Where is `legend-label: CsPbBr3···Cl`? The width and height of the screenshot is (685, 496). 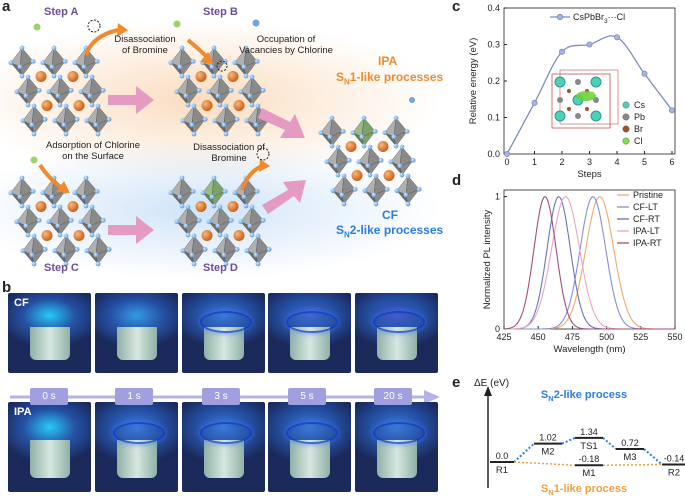
legend-label: CsPbBr3···Cl is located at coordinates (599, 18).